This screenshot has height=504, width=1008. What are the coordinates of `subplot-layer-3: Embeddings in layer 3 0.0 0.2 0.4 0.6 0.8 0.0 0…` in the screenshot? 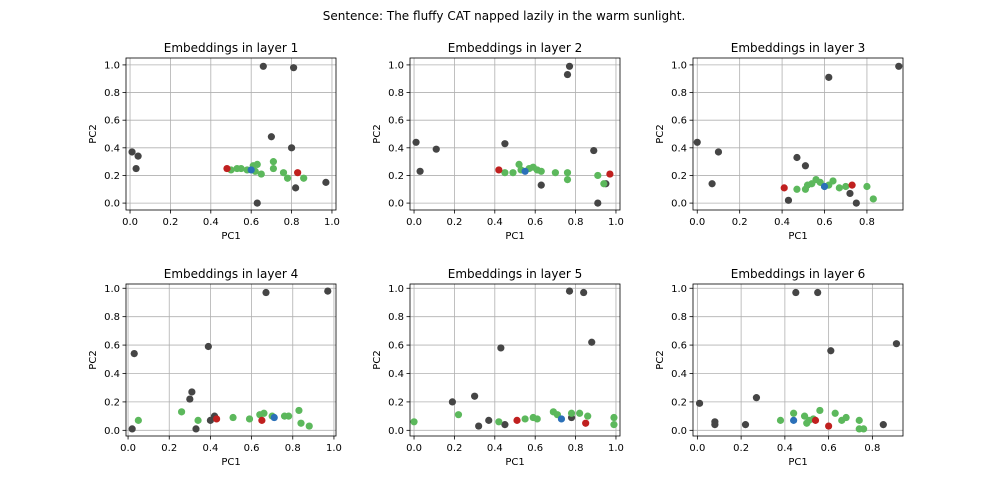 It's located at (779, 141).